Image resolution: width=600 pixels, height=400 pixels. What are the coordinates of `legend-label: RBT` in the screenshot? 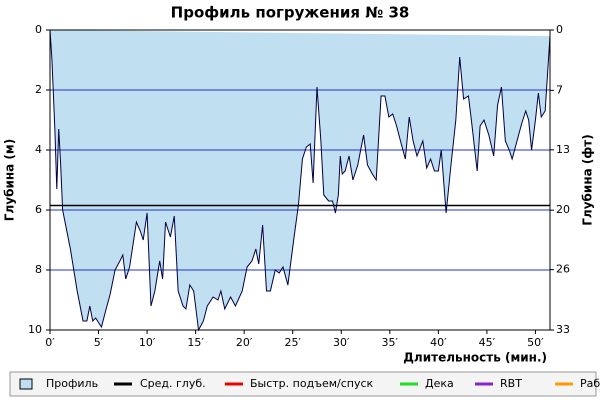 It's located at (511, 383).